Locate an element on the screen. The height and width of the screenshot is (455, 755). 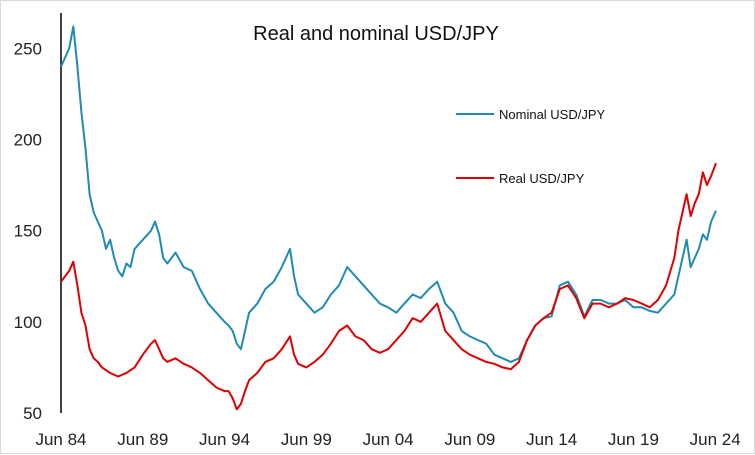
x-tick-label: Jun 94 is located at coordinates (224, 439).